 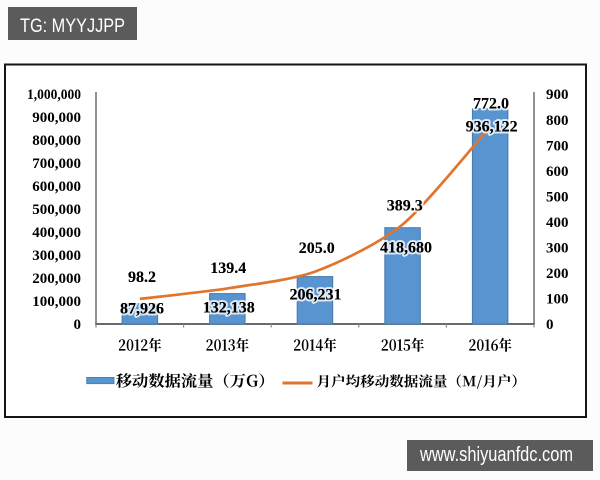 I want to click on svg-text: 139.4, so click(x=228, y=268).